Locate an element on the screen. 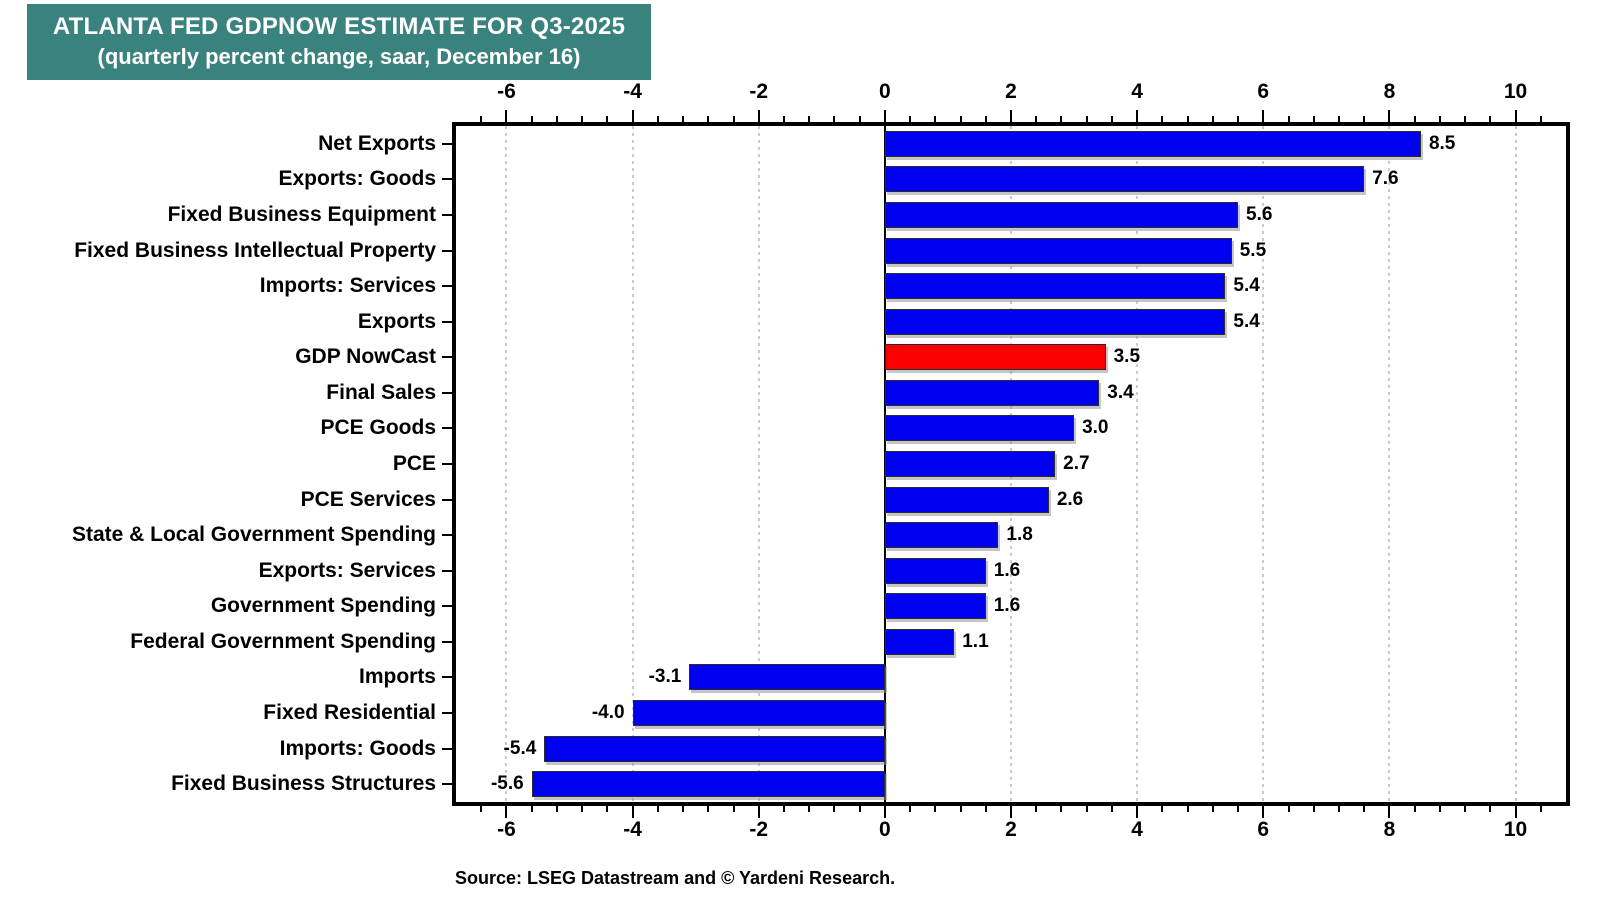 Image resolution: width=1600 pixels, height=900 pixels. value-label: 8.5 is located at coordinates (1442, 143).